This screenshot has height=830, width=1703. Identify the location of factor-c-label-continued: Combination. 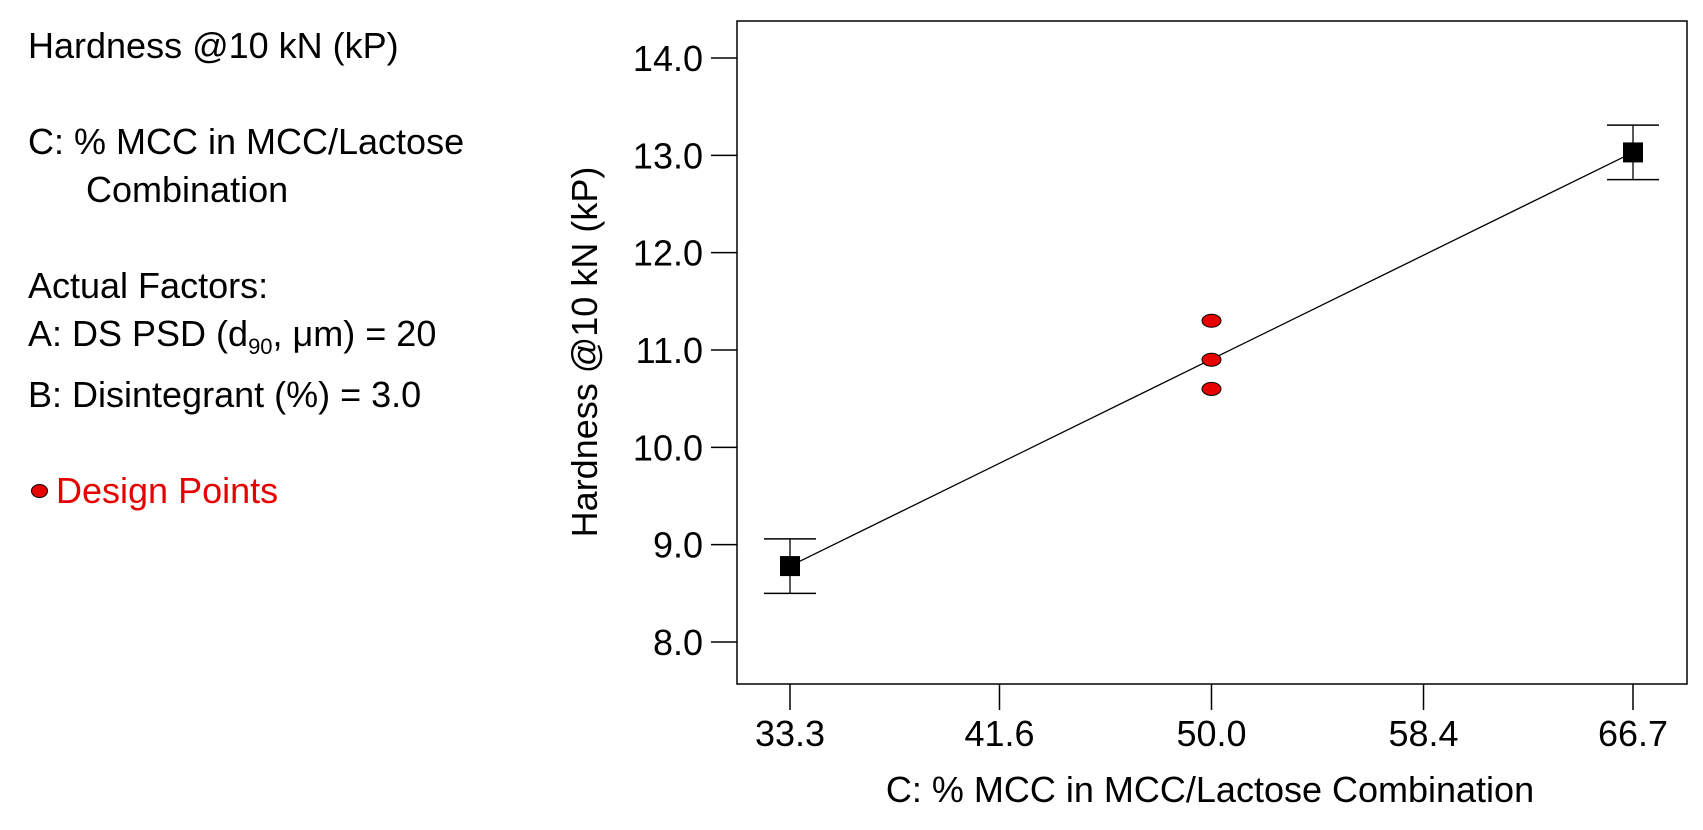
(187, 189).